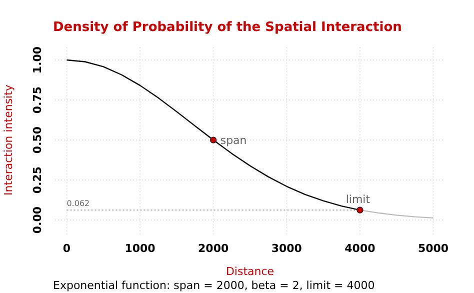 The image size is (474, 293). What do you see at coordinates (37, 220) in the screenshot?
I see `y-tick-label: 0.00` at bounding box center [37, 220].